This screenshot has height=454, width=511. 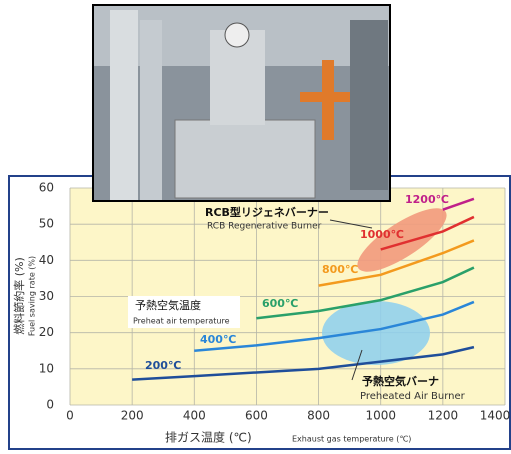 What do you see at coordinates (340, 269) in the screenshot?
I see `series-label: 800℃` at bounding box center [340, 269].